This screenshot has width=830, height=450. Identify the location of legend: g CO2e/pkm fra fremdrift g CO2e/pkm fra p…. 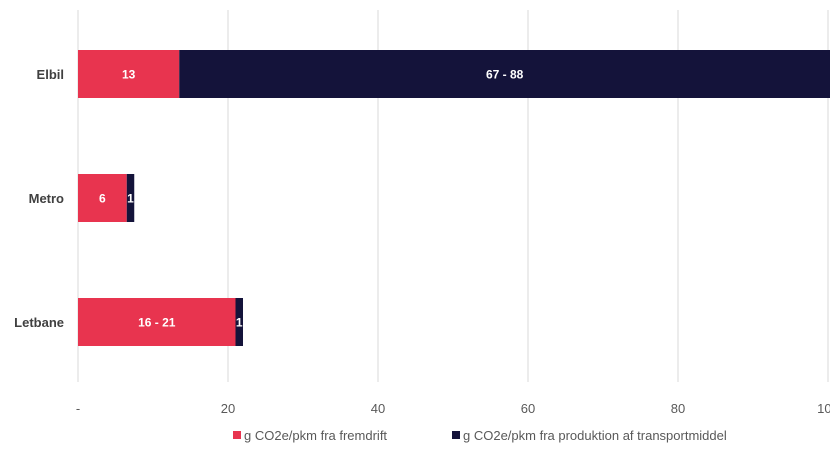
(480, 435).